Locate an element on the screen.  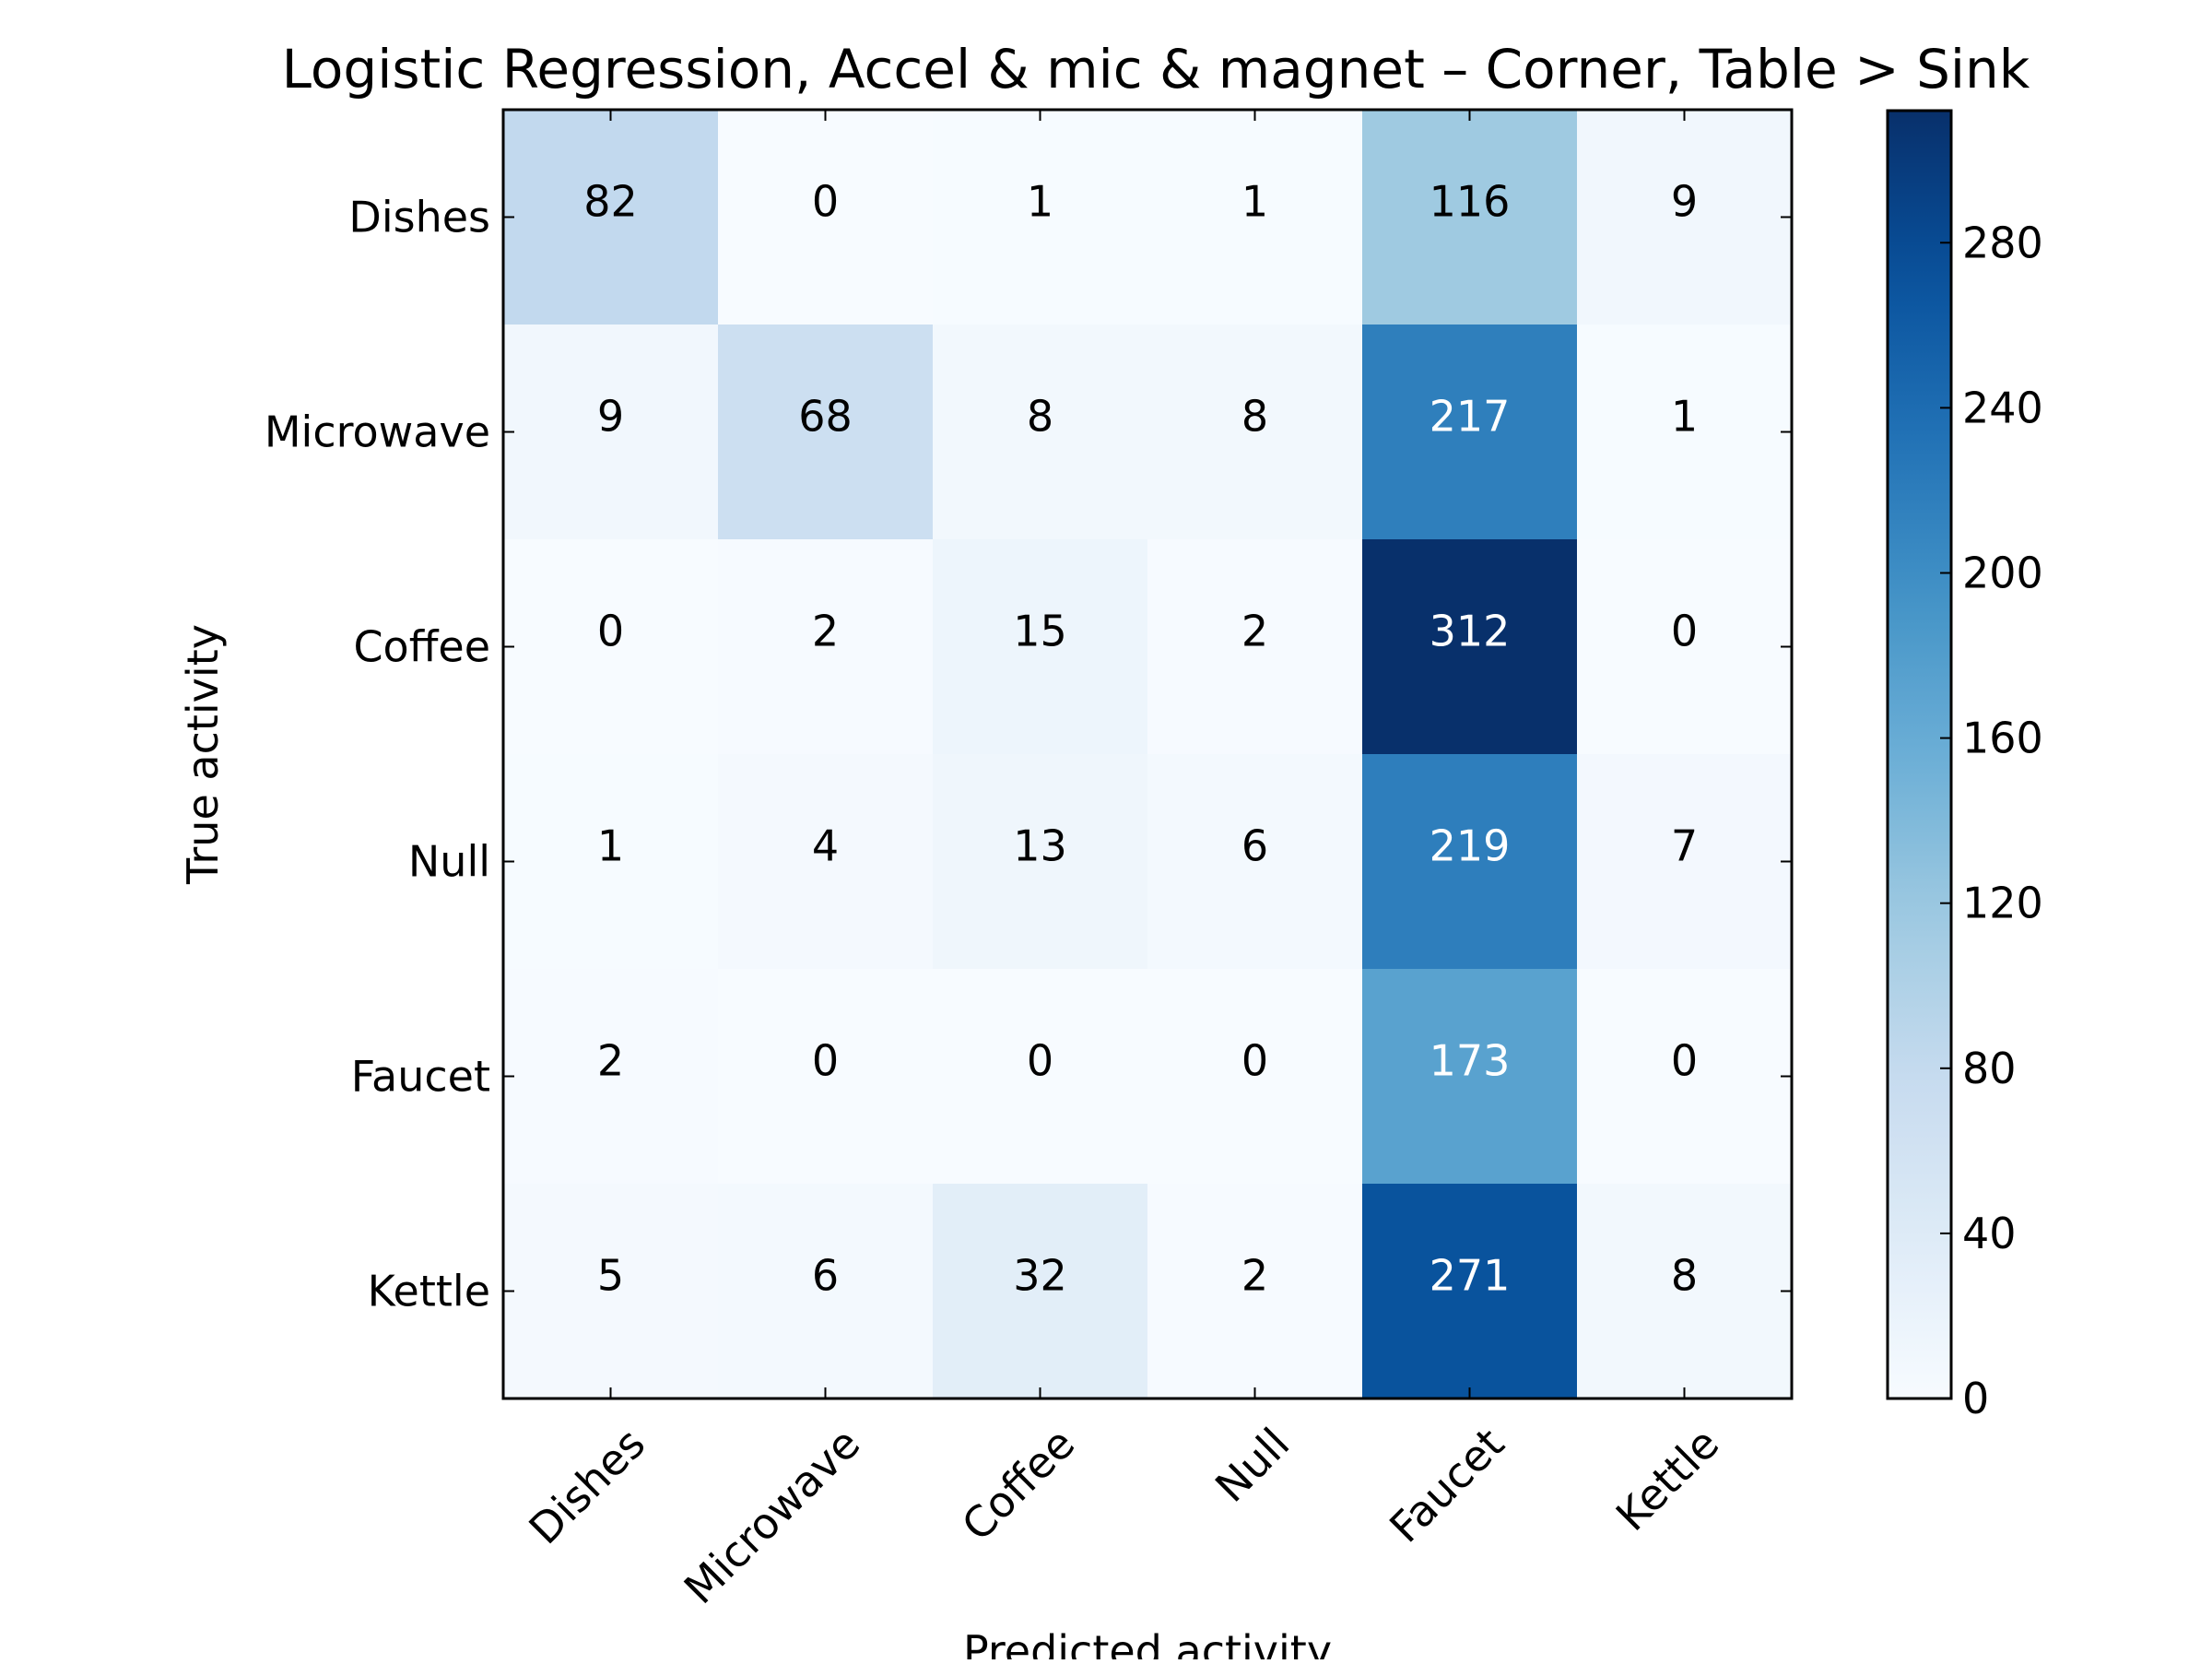
cell-value-label: 68 is located at coordinates (825, 417).